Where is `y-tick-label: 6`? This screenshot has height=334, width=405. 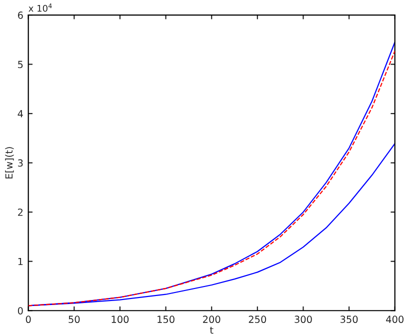 y-tick-label: 6 is located at coordinates (20, 15).